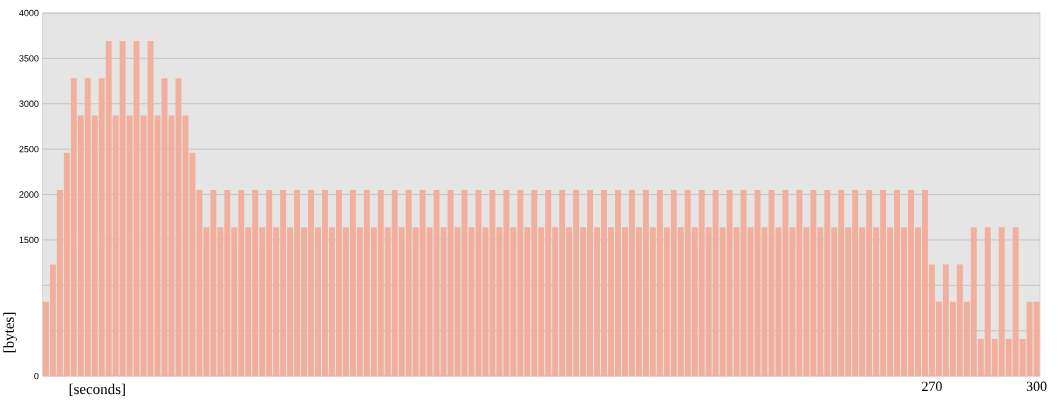 This screenshot has width=1062, height=407. Describe the element at coordinates (36, 376) in the screenshot. I see `y-tick-label: 0` at that location.